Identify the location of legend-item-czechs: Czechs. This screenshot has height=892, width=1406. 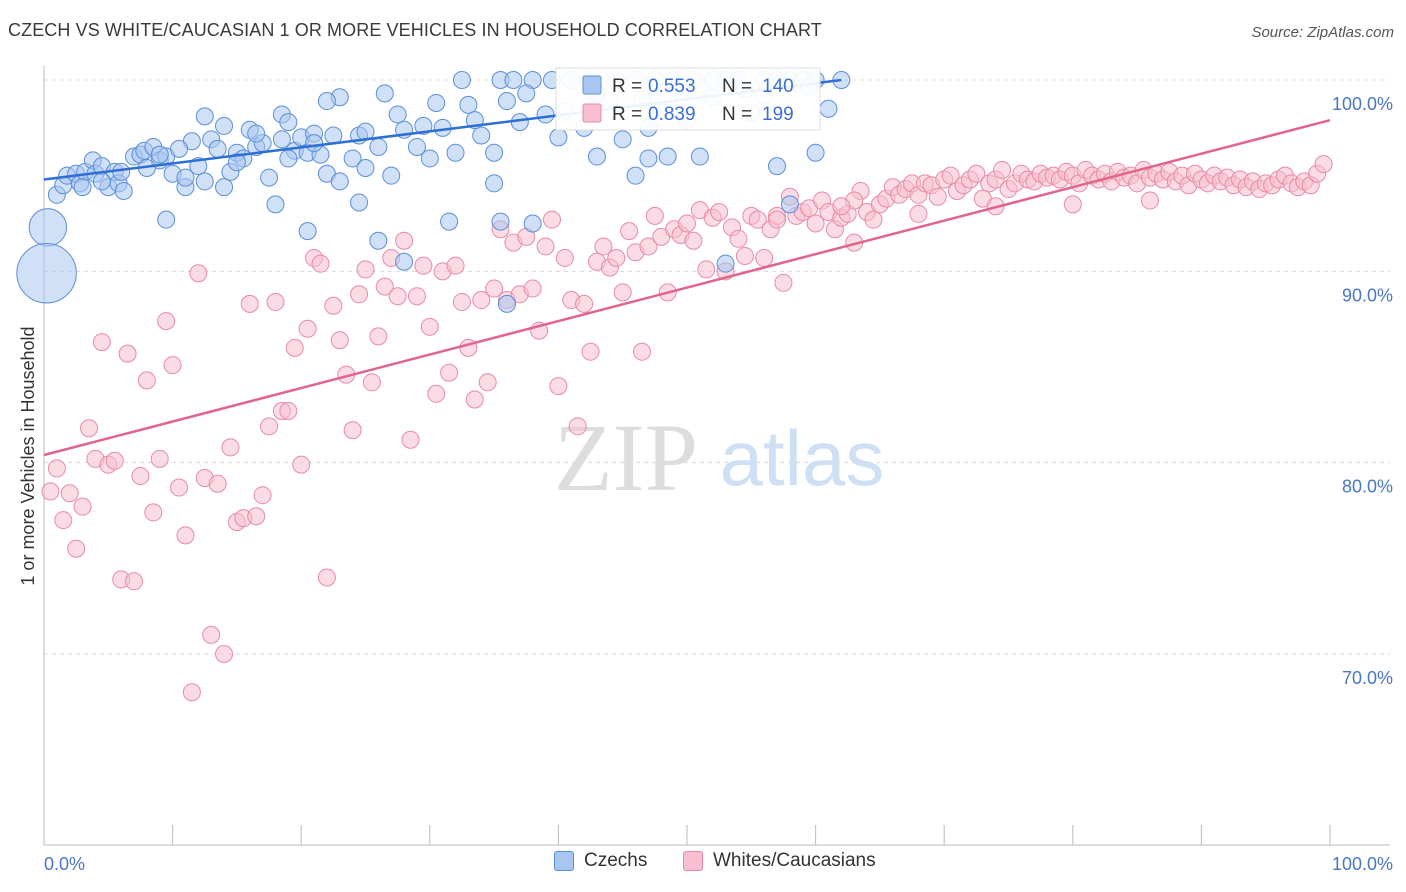
(600, 861).